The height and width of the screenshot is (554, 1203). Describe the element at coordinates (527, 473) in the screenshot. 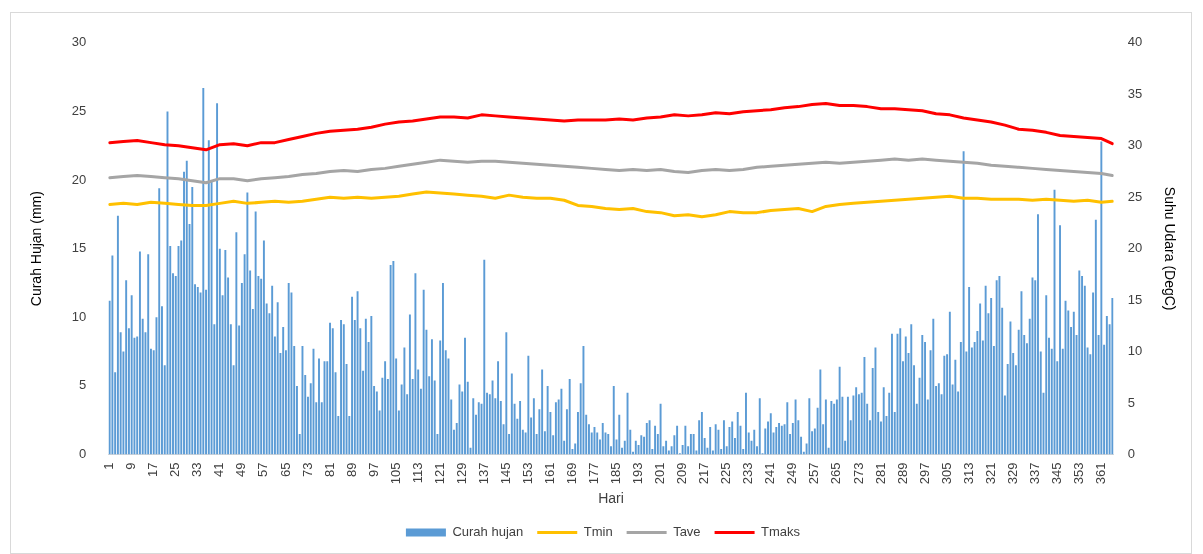

I see `x-tick-label: 153` at that location.